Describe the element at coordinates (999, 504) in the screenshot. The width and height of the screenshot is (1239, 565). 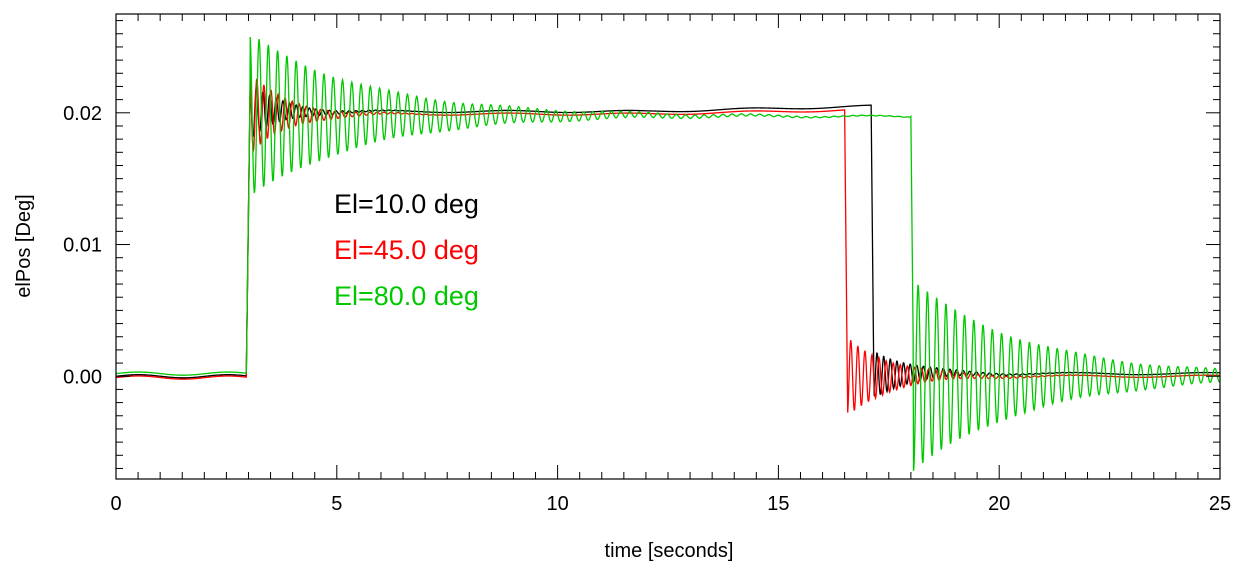
I see `x-tick-label: 20` at that location.